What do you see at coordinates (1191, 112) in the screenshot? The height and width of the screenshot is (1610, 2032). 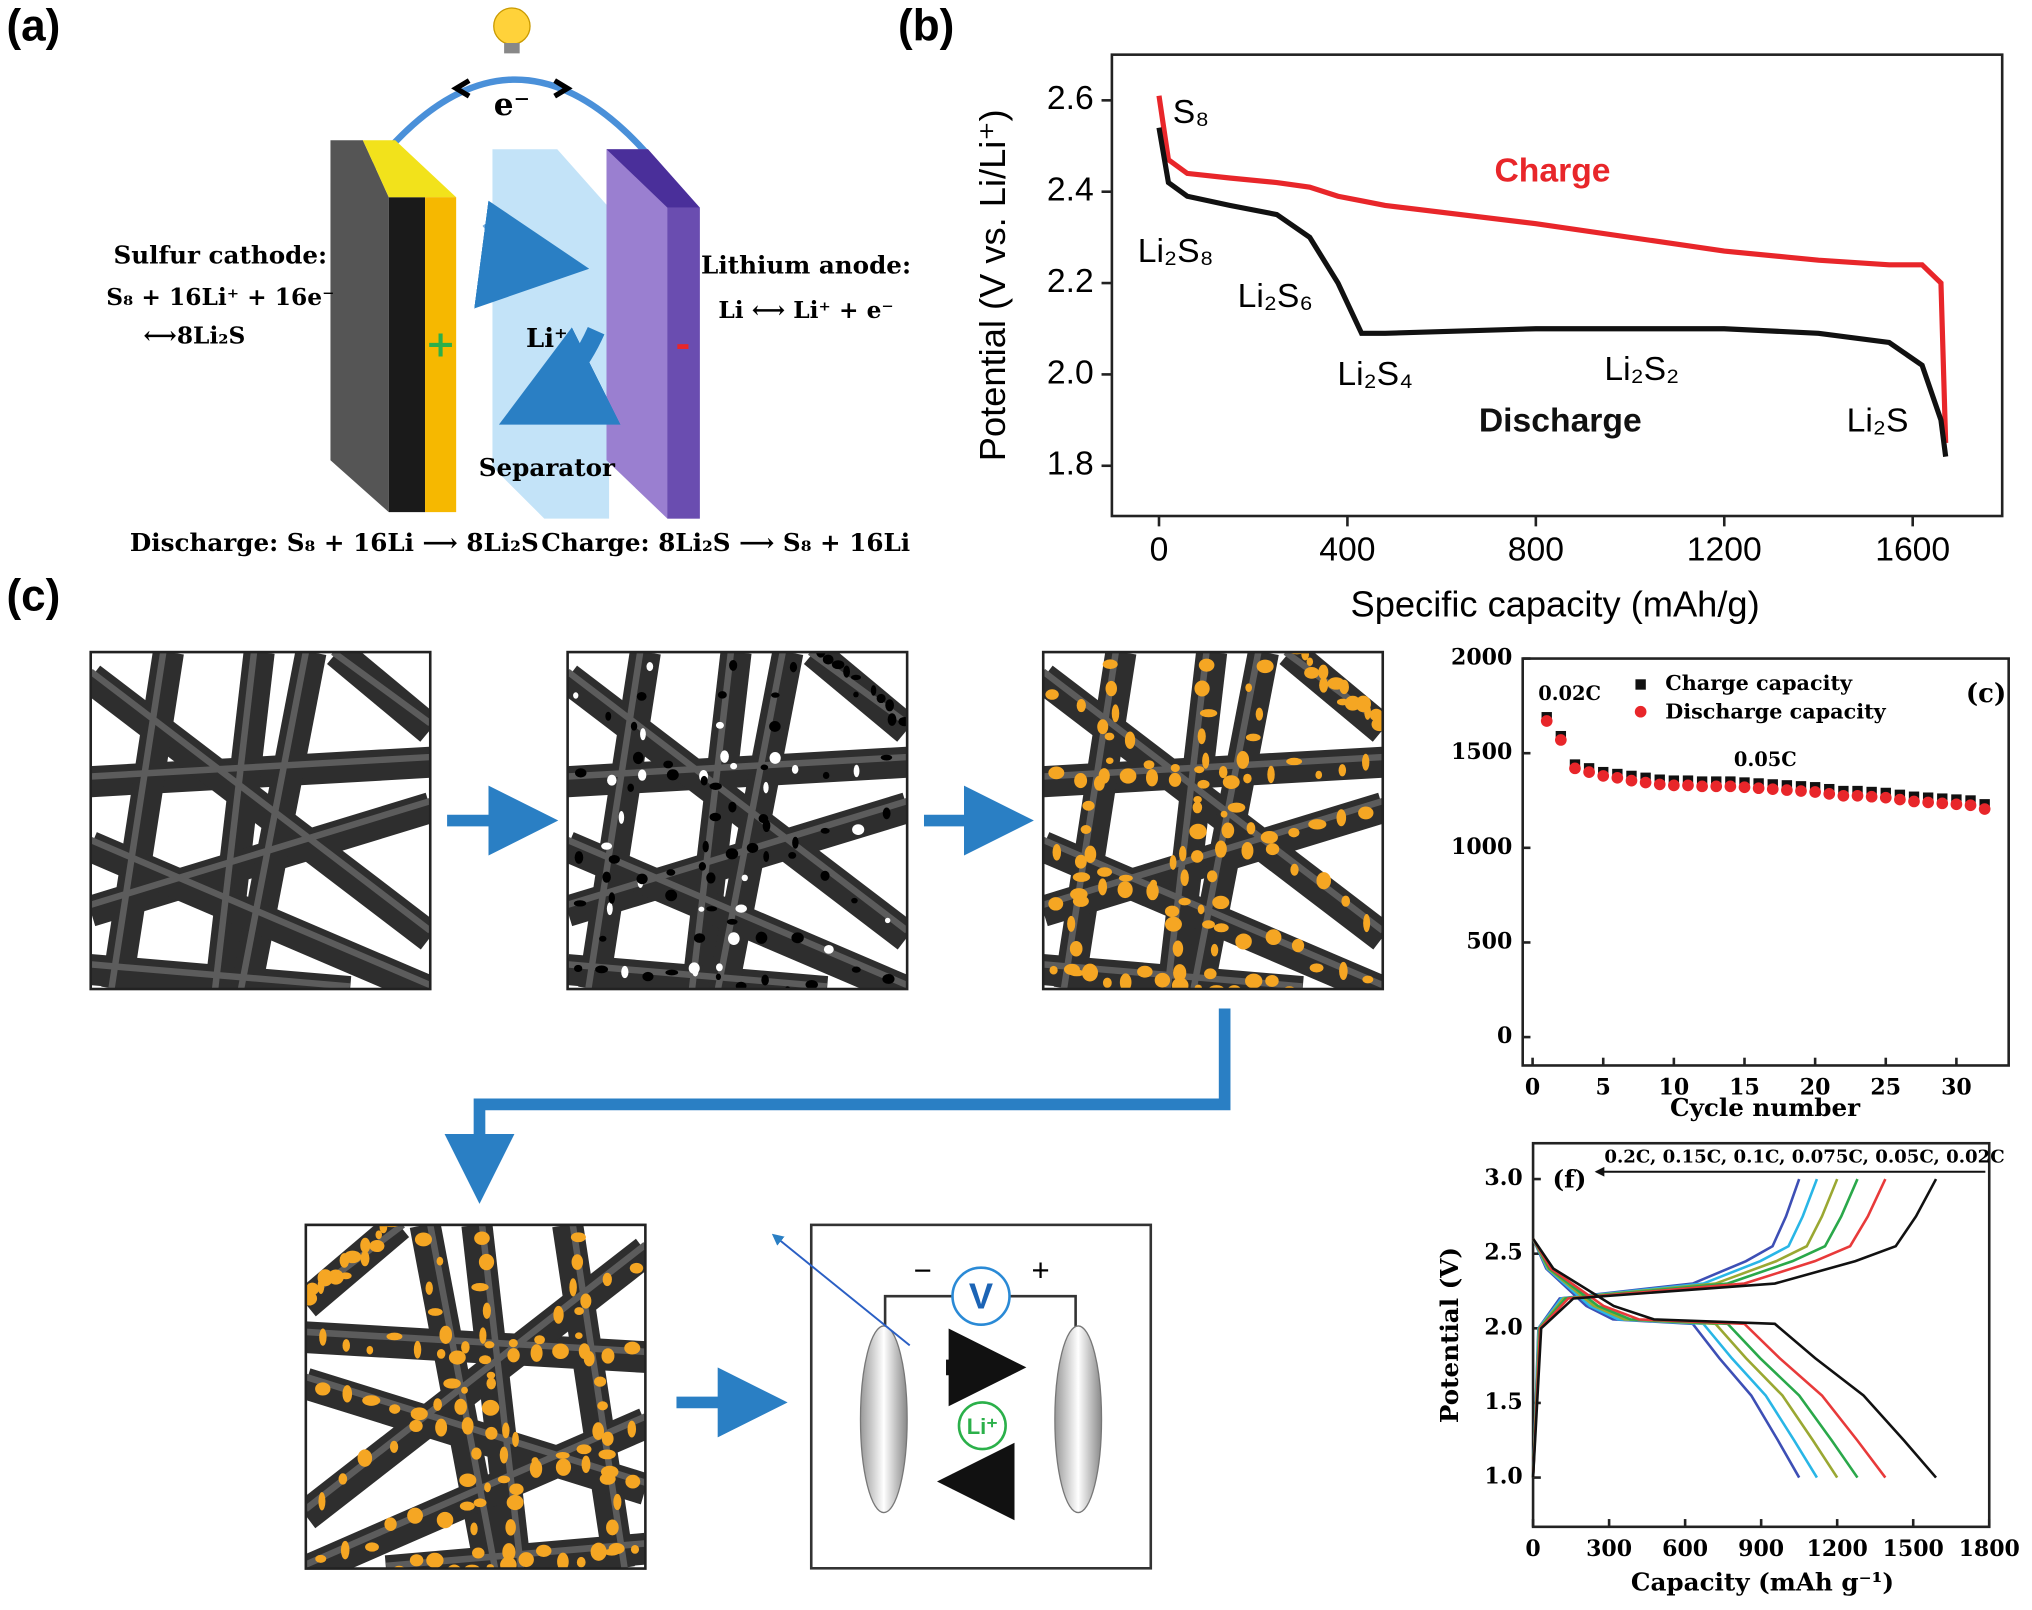 I see `annotation: S₈` at bounding box center [1191, 112].